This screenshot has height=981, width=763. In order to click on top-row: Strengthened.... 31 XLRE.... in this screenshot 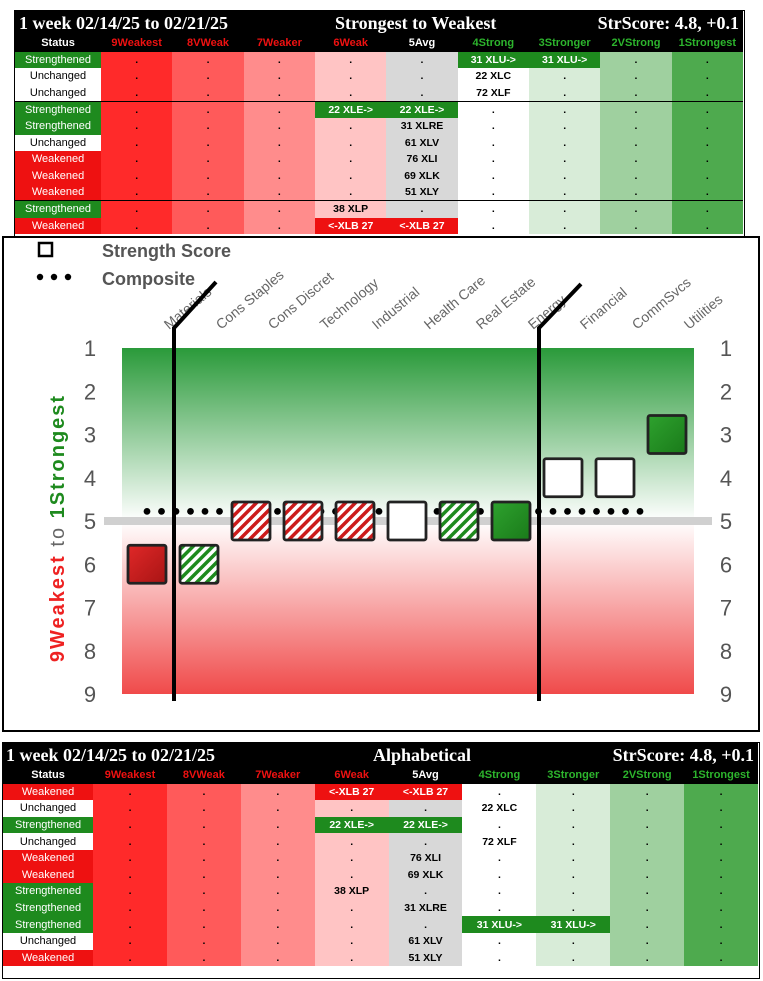, I will do `click(379, 126)`.